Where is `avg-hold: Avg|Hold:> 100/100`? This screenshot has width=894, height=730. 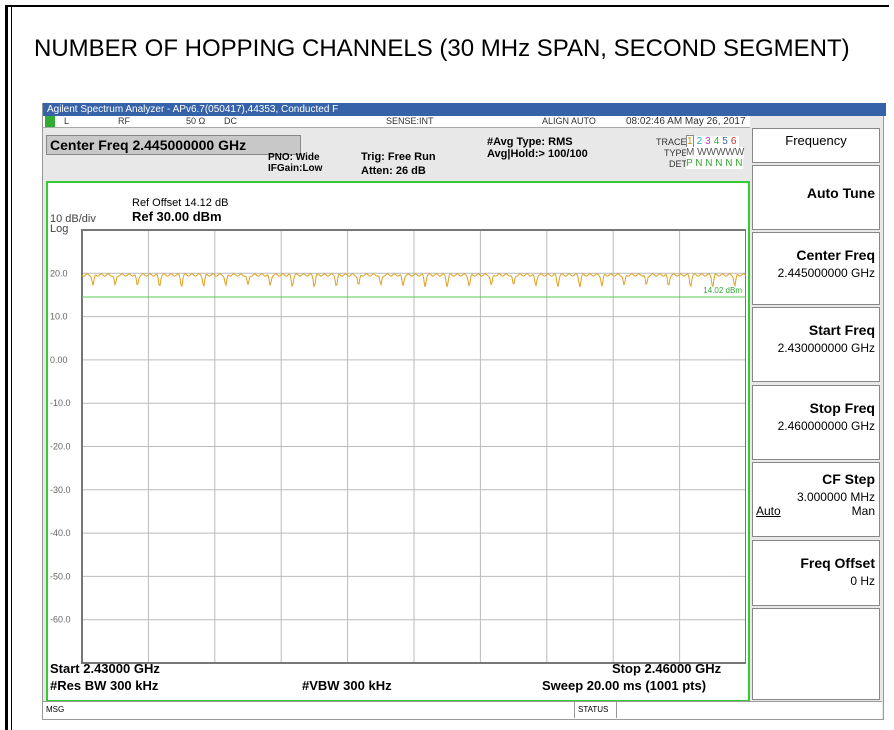
avg-hold: Avg|Hold:> 100/100 is located at coordinates (537, 154).